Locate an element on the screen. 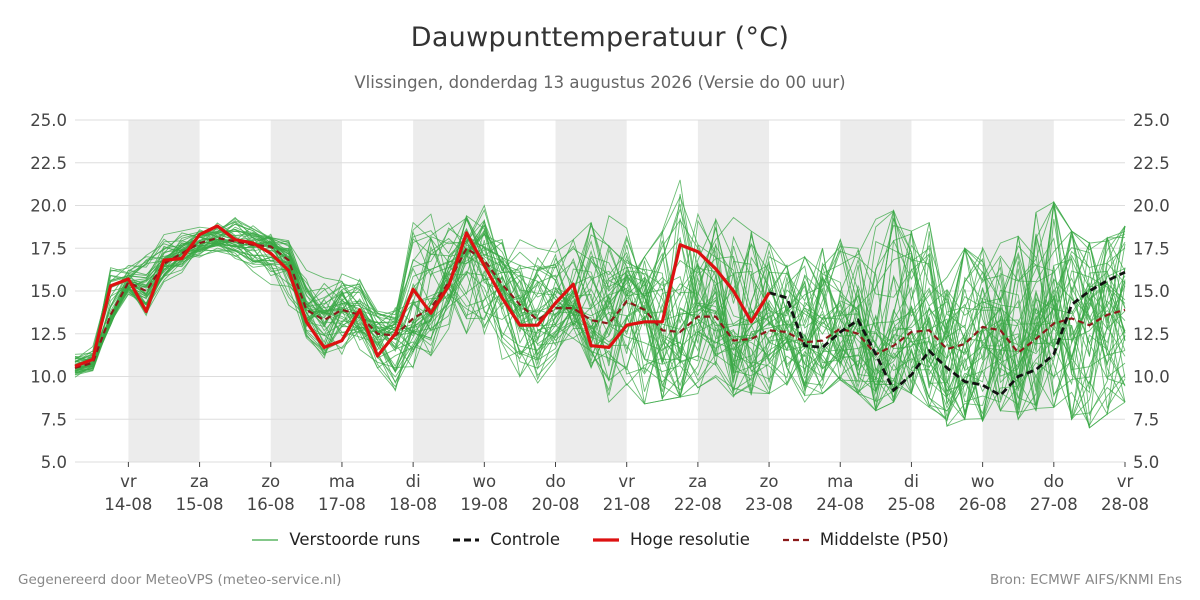 Image resolution: width=1200 pixels, height=600 pixels. y-tick-label-right: 12.5 is located at coordinates (1151, 334).